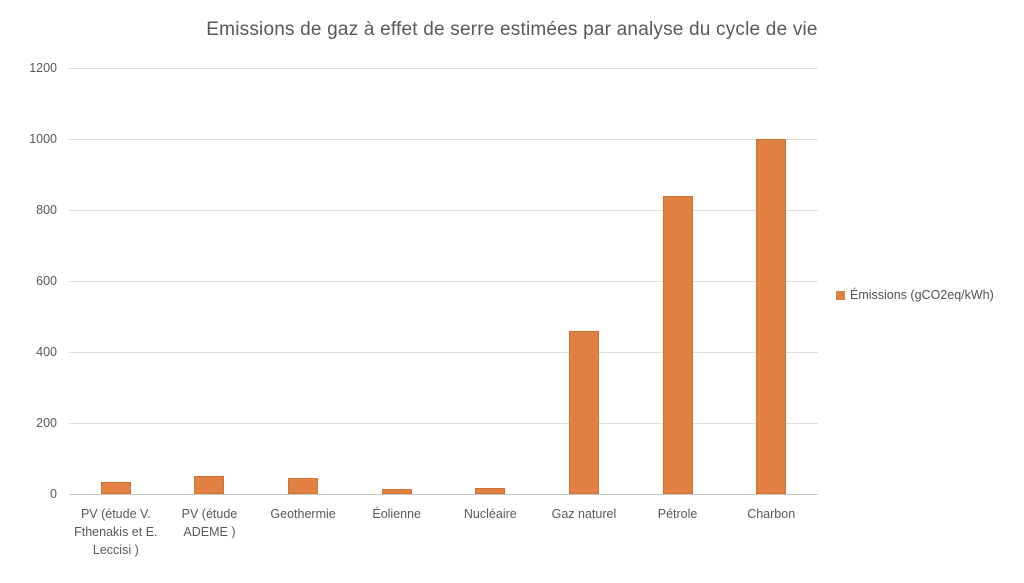 The width and height of the screenshot is (1024, 583). I want to click on legend-swatch-icon, so click(840, 295).